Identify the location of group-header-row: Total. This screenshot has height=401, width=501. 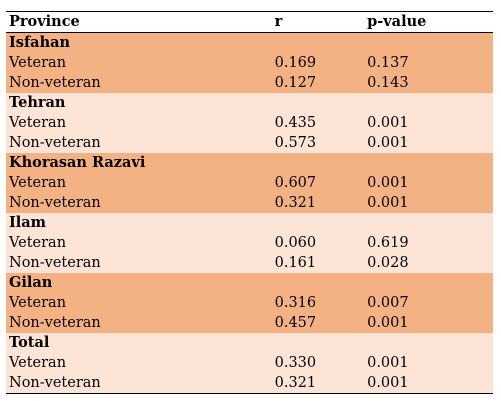
(249, 343).